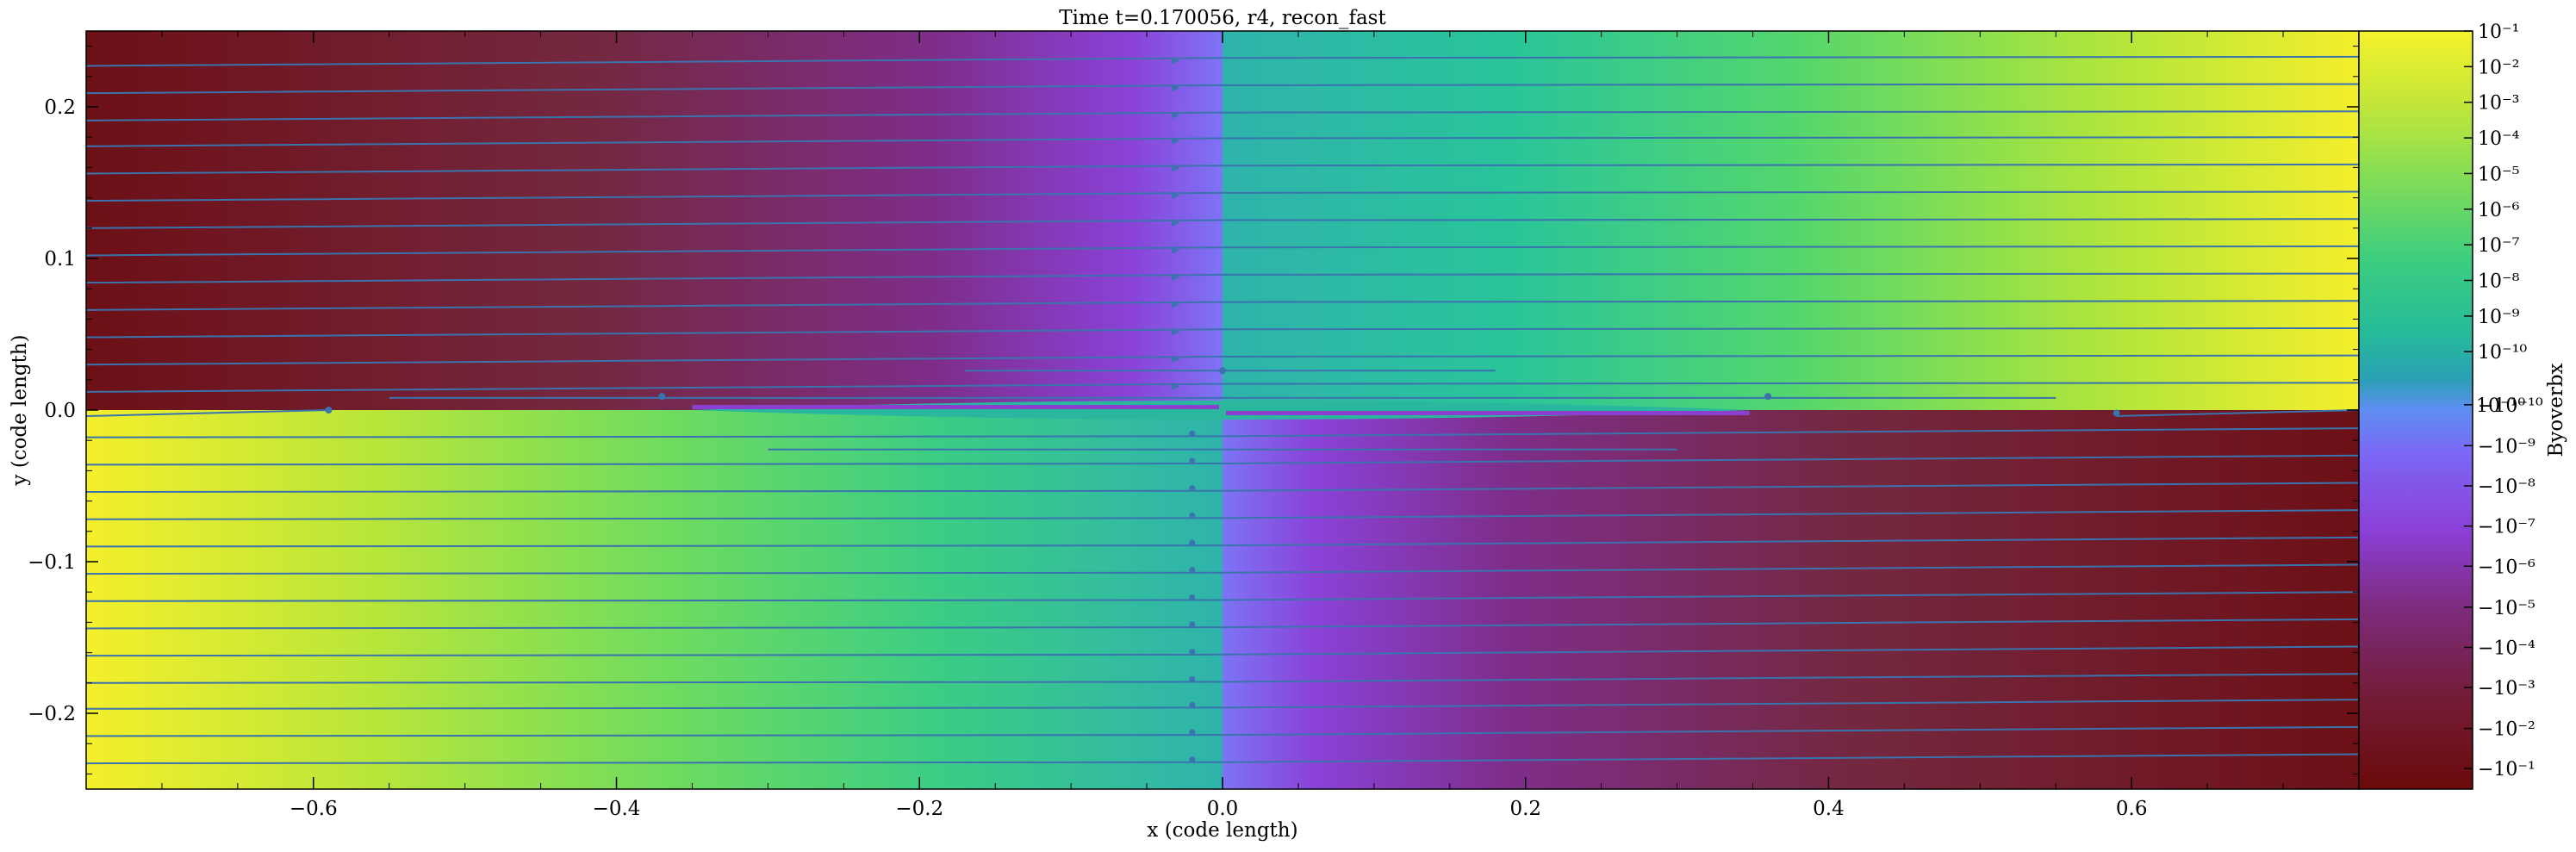  Describe the element at coordinates (2499, 139) in the screenshot. I see `colorbar-tick-label: 10⁻⁴` at that location.